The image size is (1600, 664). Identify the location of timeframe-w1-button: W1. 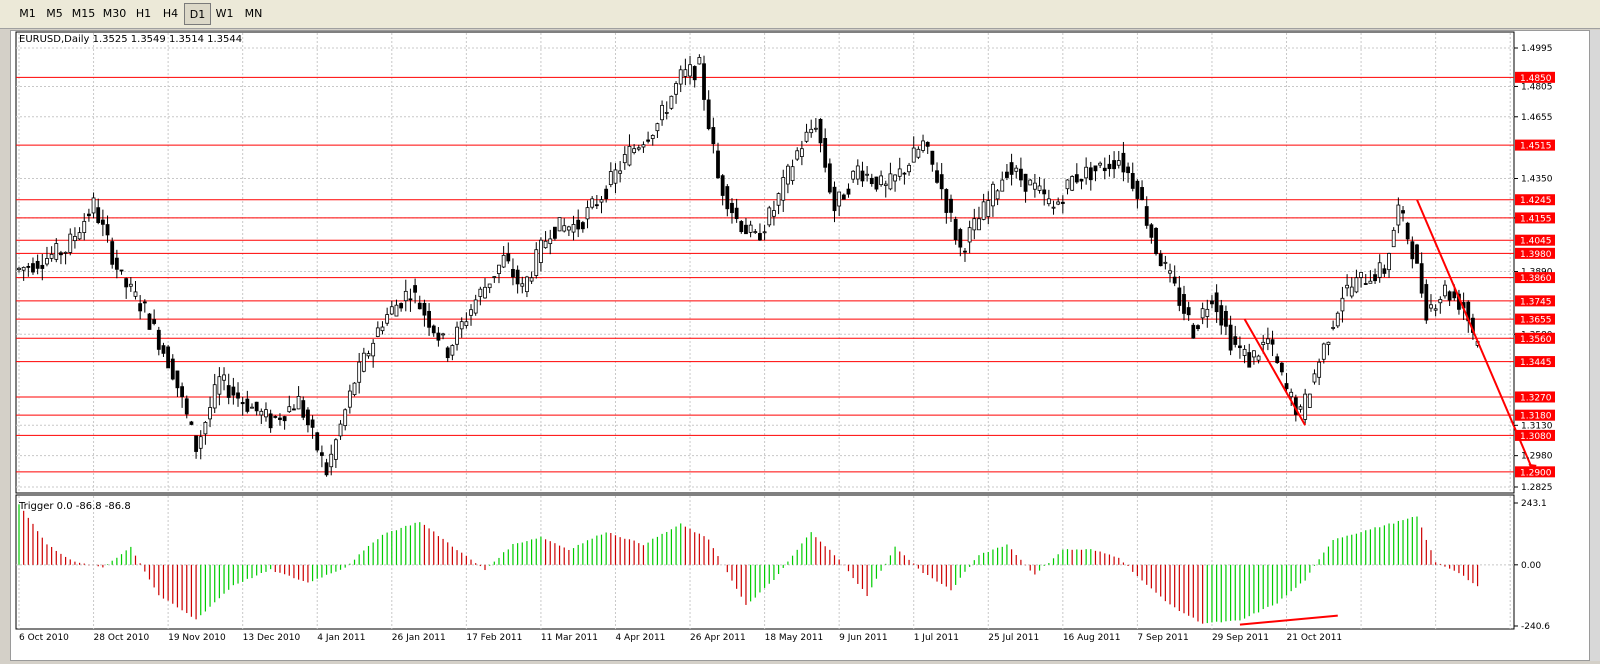
(224, 13).